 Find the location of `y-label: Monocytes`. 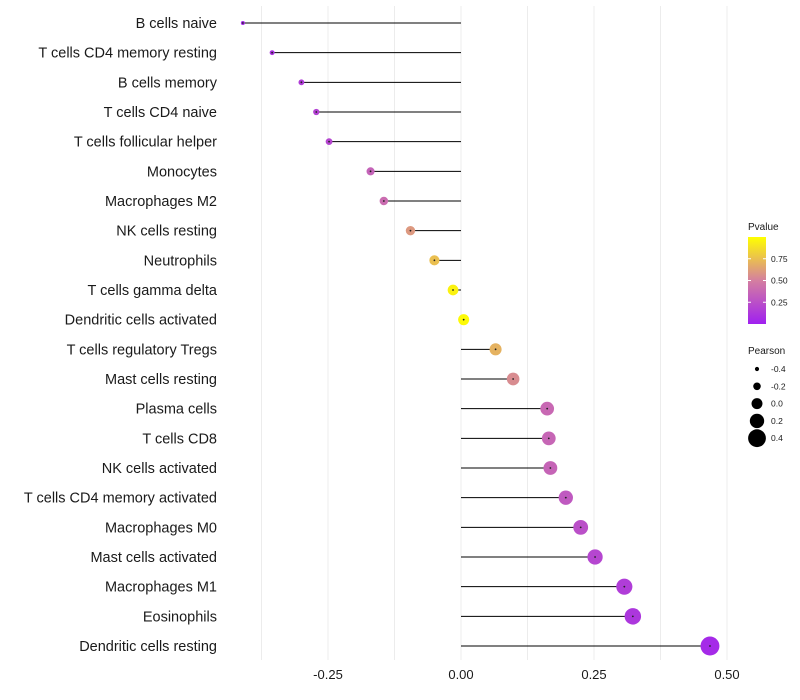

y-label: Monocytes is located at coordinates (182, 172).